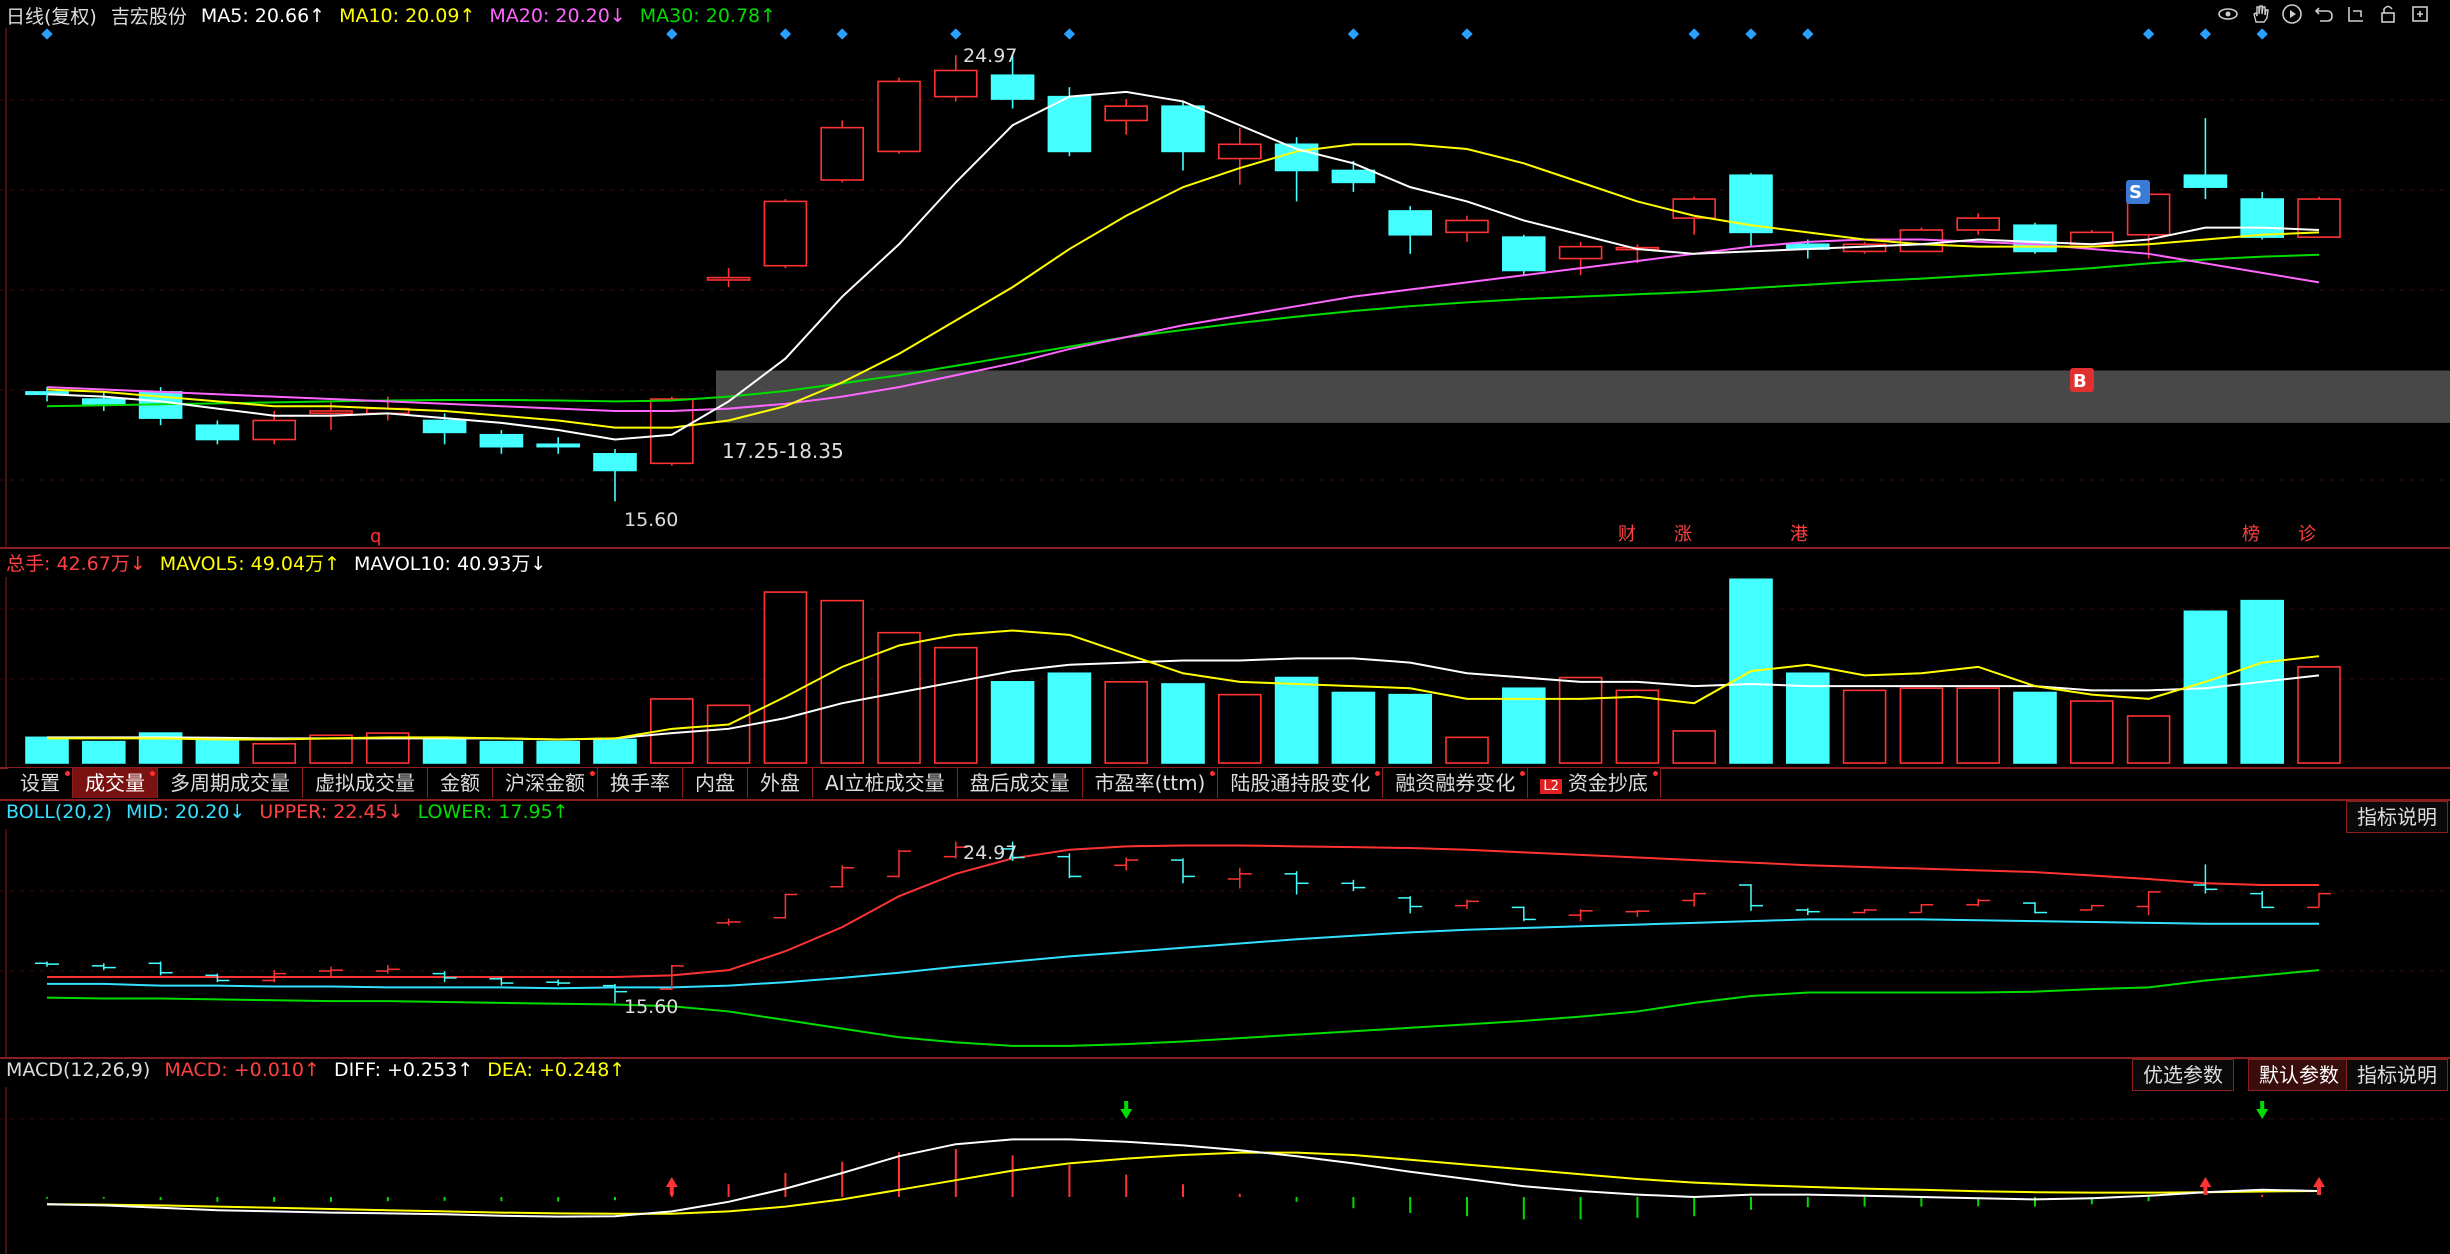  I want to click on dea-line, so click(1183, 1183).